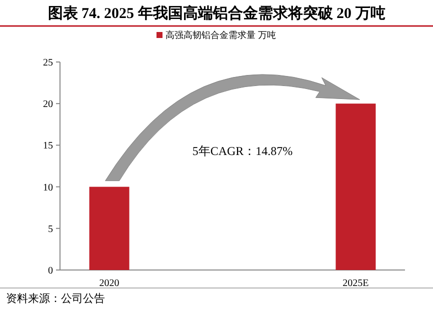 This screenshot has width=433, height=327. I want to click on legend-label: 高强高韧铝合金需求量 万吨, so click(221, 35).